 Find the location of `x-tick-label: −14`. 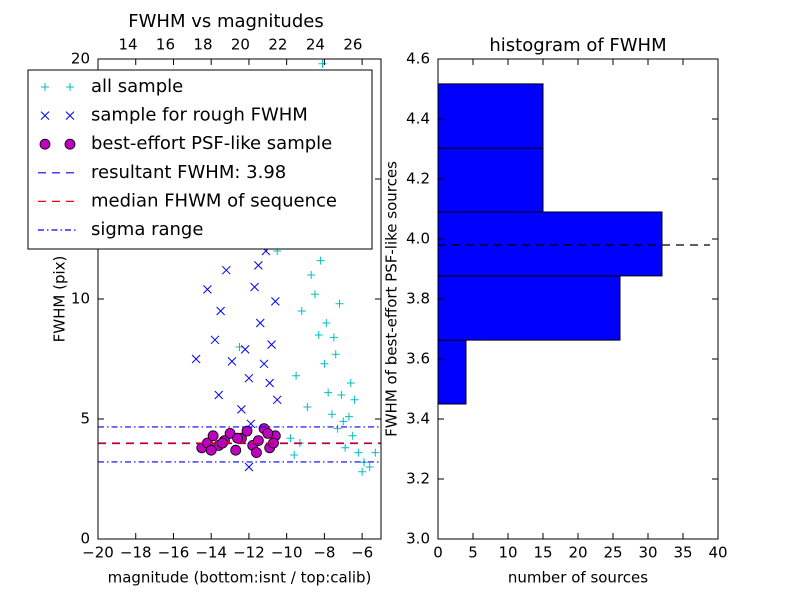

x-tick-label: −14 is located at coordinates (211, 553).